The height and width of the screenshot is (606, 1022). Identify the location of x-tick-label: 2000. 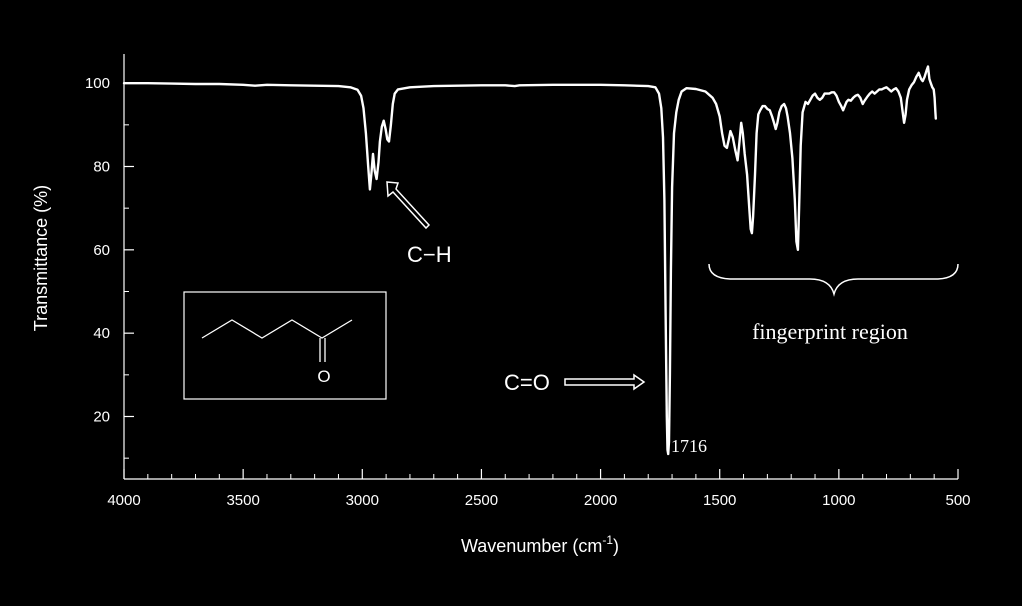
(600, 500).